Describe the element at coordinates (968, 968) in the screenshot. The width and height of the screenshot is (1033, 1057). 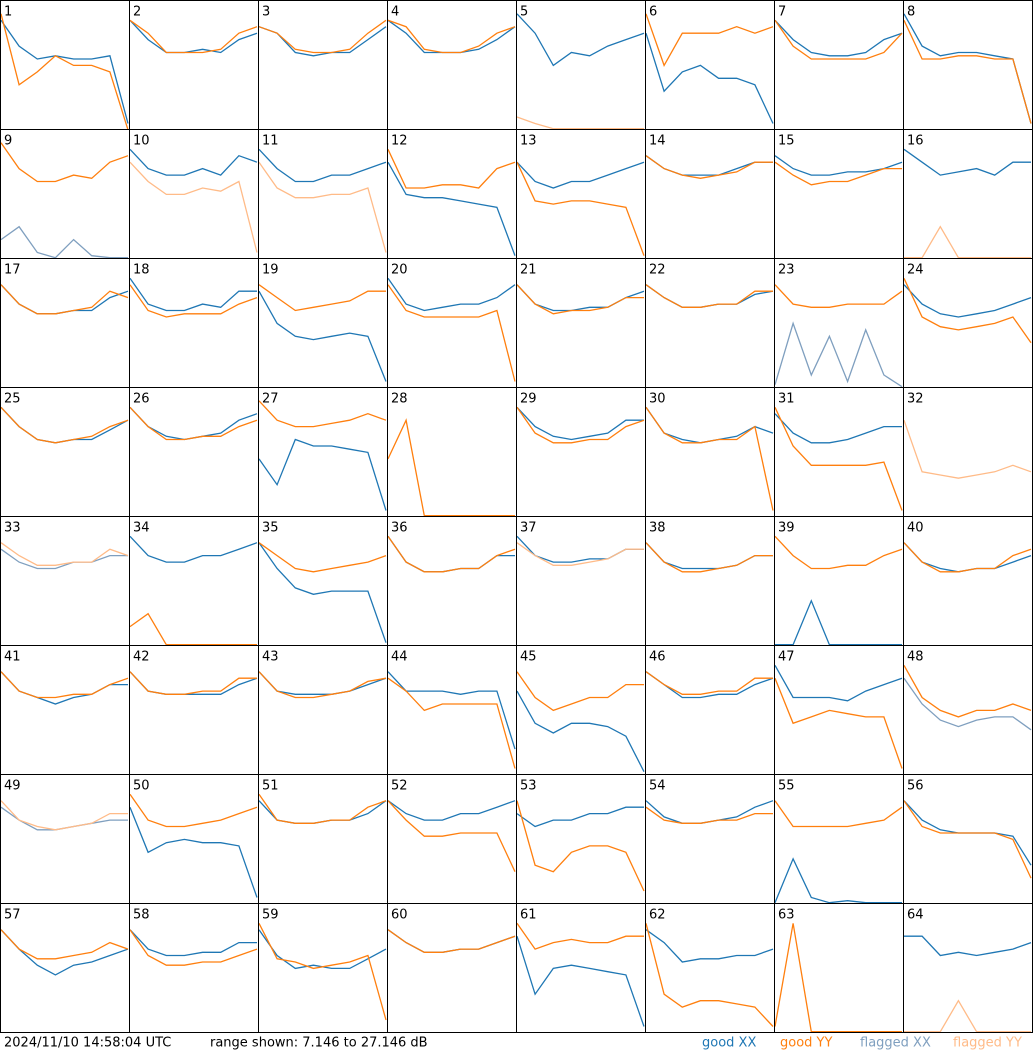
I see `panel: 64` at that location.